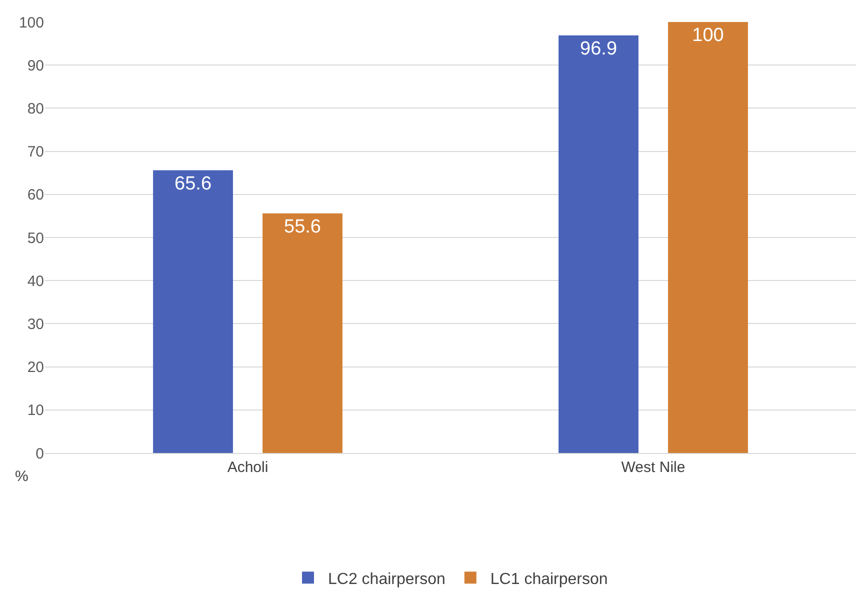 This screenshot has height=605, width=866. I want to click on y-tick-label: 0, so click(40, 453).